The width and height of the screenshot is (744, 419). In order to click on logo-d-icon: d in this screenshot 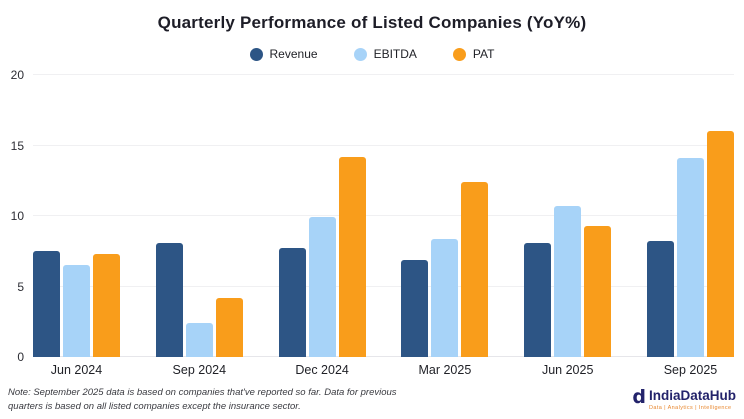, I will do `click(639, 396)`.